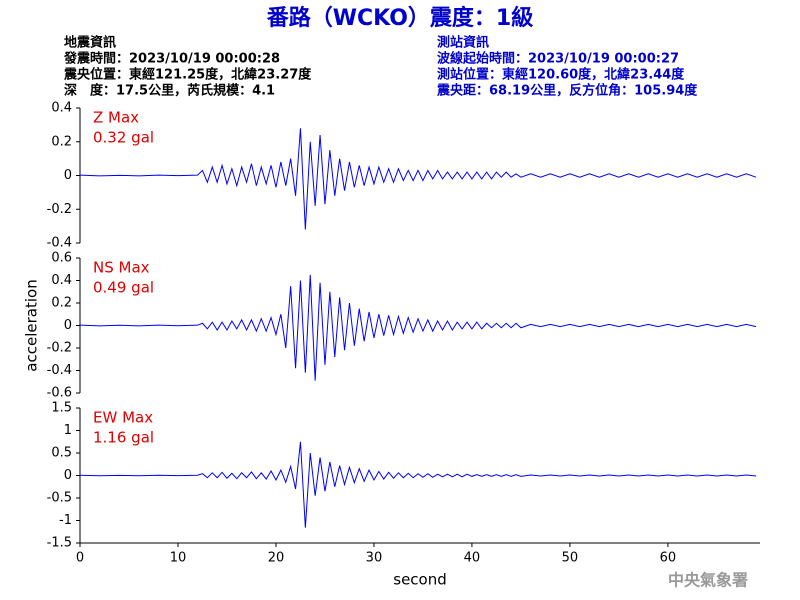  Describe the element at coordinates (463, 43) in the screenshot. I see `info: 測站資訊` at that location.